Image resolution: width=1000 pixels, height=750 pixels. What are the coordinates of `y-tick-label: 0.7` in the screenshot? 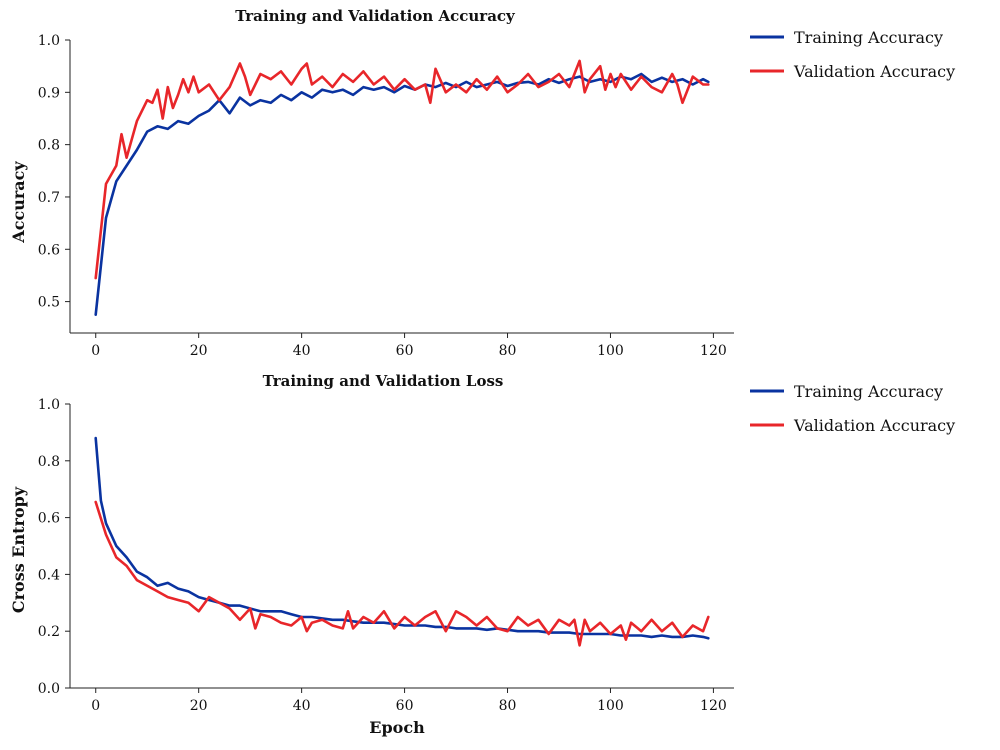 It's located at (49, 198).